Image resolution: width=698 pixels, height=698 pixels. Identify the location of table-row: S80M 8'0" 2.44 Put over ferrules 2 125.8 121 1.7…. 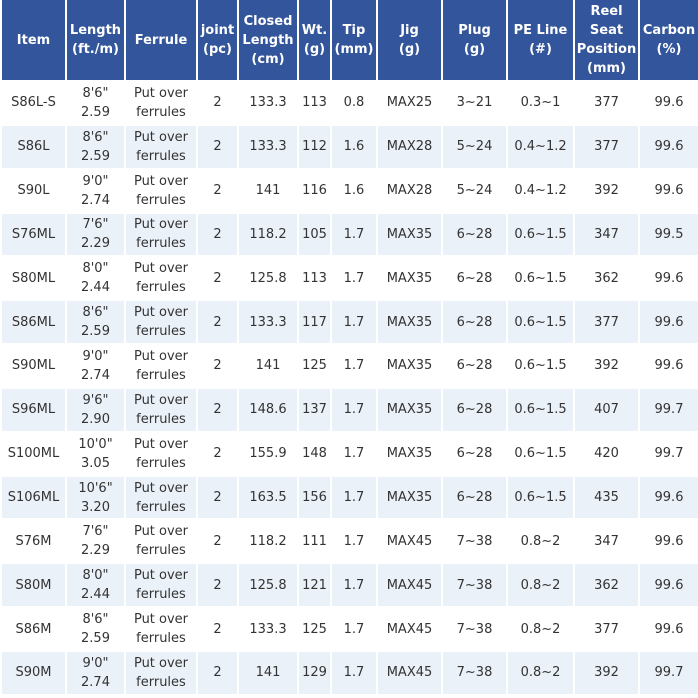
(350, 585).